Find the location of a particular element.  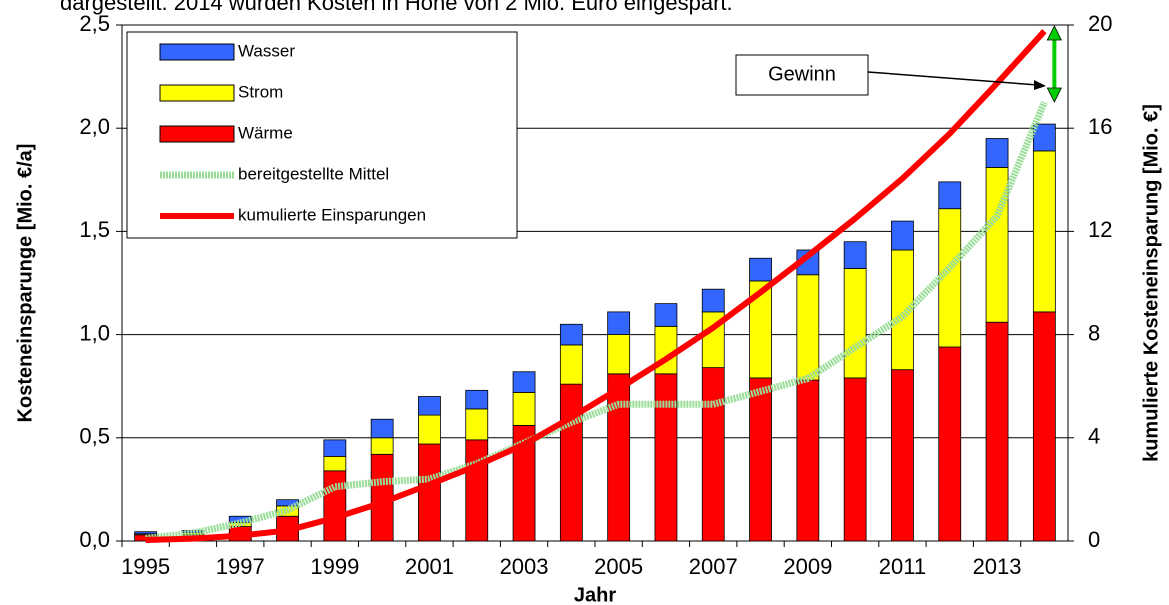

x-axis-label: Jahr is located at coordinates (595, 594).